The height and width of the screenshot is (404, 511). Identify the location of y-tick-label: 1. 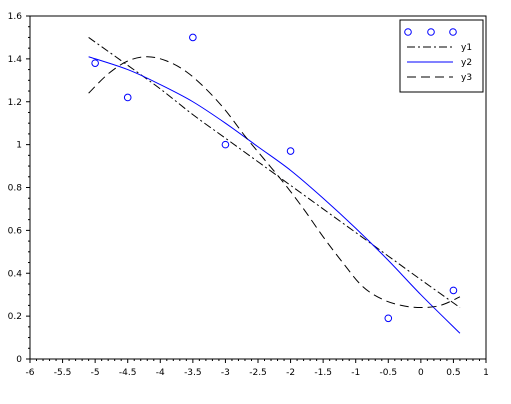
(19, 146).